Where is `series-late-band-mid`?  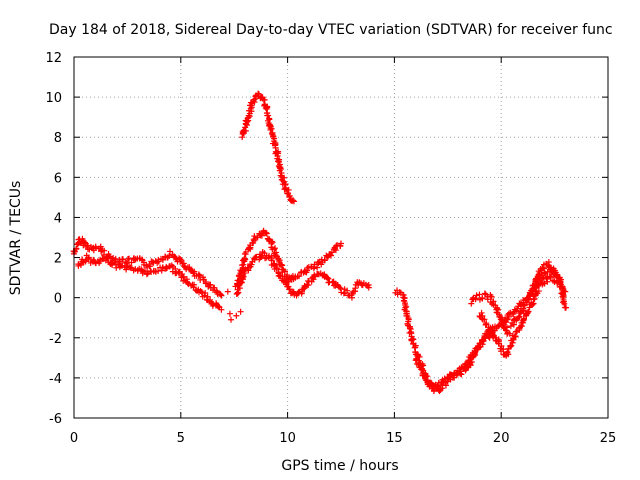 series-late-band-mid is located at coordinates (536, 297).